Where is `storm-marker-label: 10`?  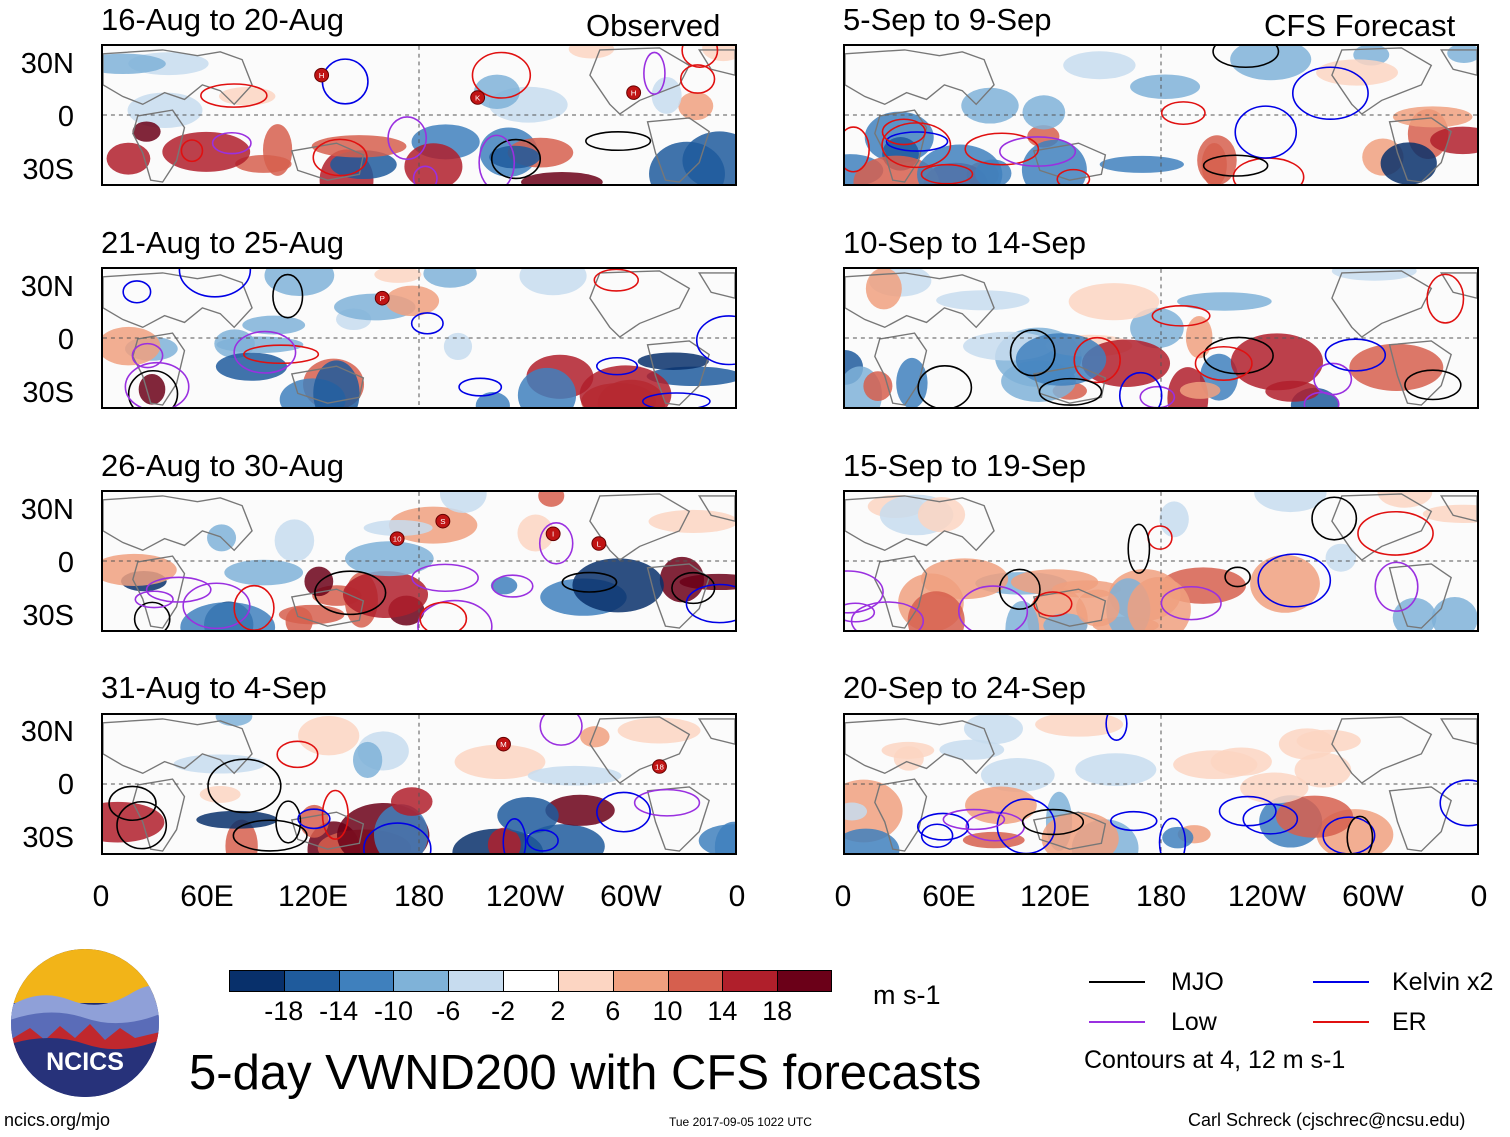
storm-marker-label: 10 is located at coordinates (397, 539).